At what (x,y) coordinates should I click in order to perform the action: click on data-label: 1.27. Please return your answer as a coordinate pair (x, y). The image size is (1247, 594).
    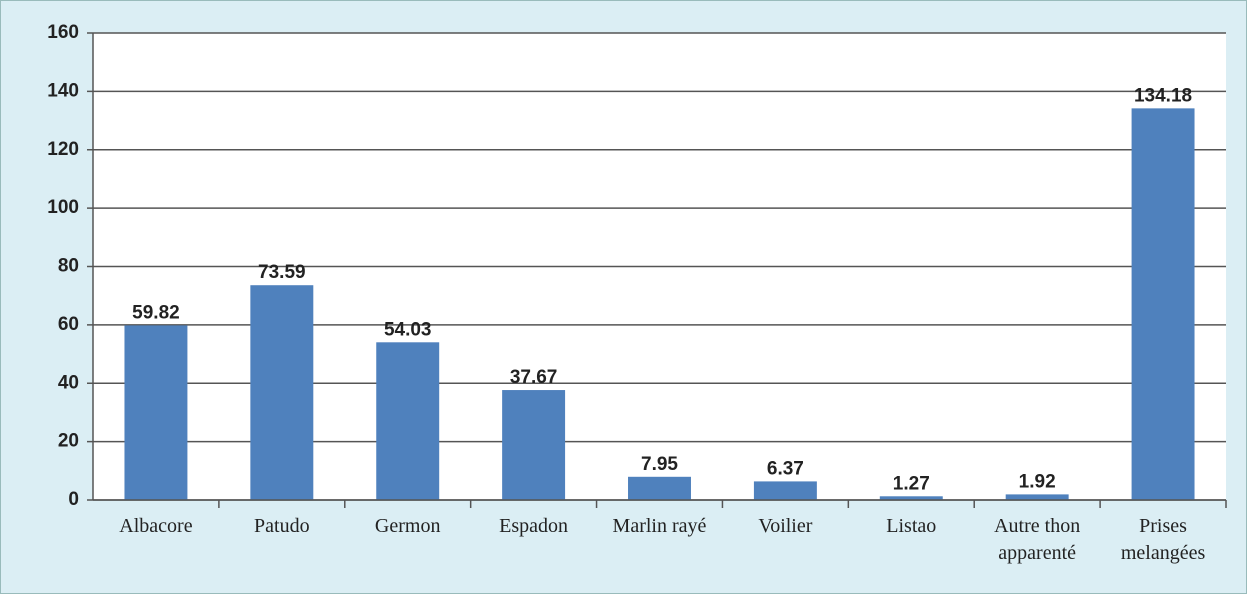
    Looking at the image, I should click on (911, 483).